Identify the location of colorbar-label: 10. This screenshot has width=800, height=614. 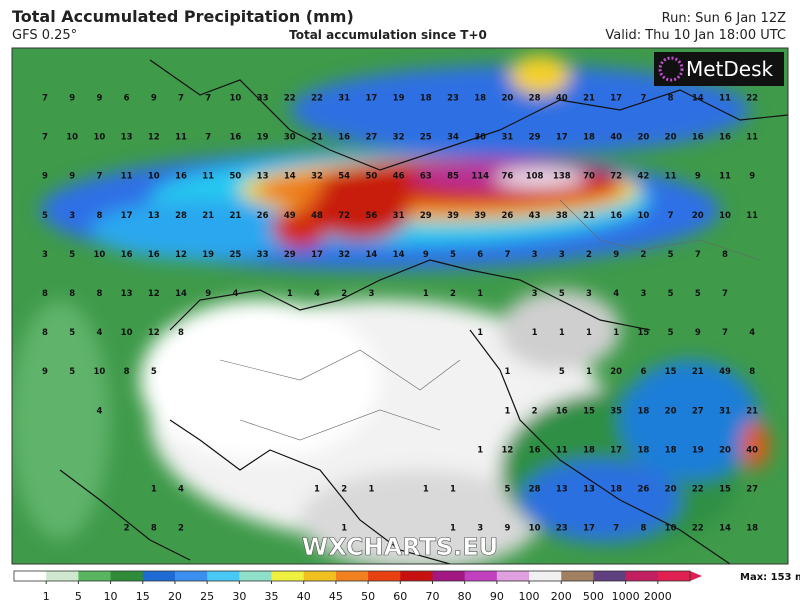
(111, 596).